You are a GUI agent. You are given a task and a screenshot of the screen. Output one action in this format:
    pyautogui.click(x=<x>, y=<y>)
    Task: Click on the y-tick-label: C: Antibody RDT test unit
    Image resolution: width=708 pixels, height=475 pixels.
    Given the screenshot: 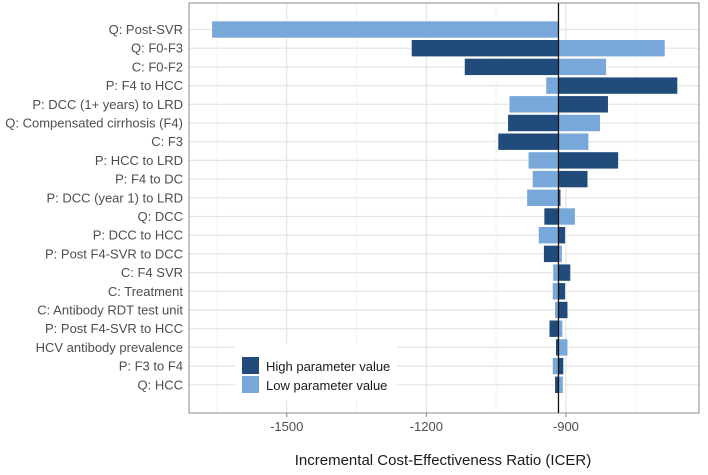 What is the action you would take?
    pyautogui.click(x=110, y=310)
    